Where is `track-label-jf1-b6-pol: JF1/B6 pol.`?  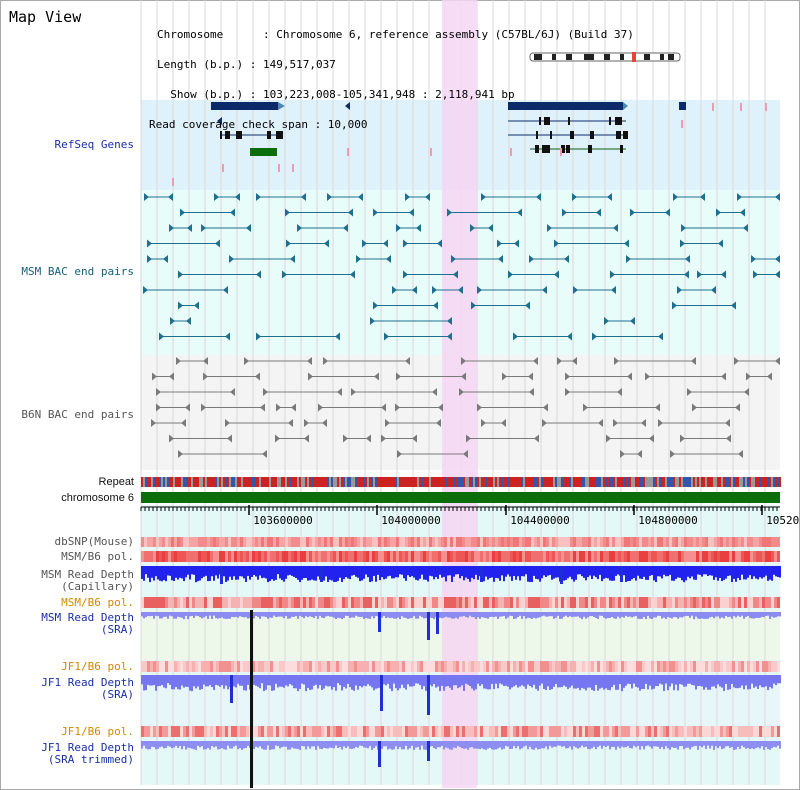 track-label-jf1-b6-pol: JF1/B6 pol. is located at coordinates (97, 666).